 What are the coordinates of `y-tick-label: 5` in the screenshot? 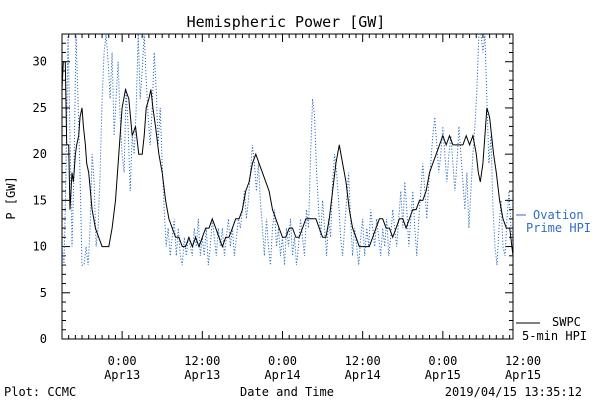 It's located at (43, 293).